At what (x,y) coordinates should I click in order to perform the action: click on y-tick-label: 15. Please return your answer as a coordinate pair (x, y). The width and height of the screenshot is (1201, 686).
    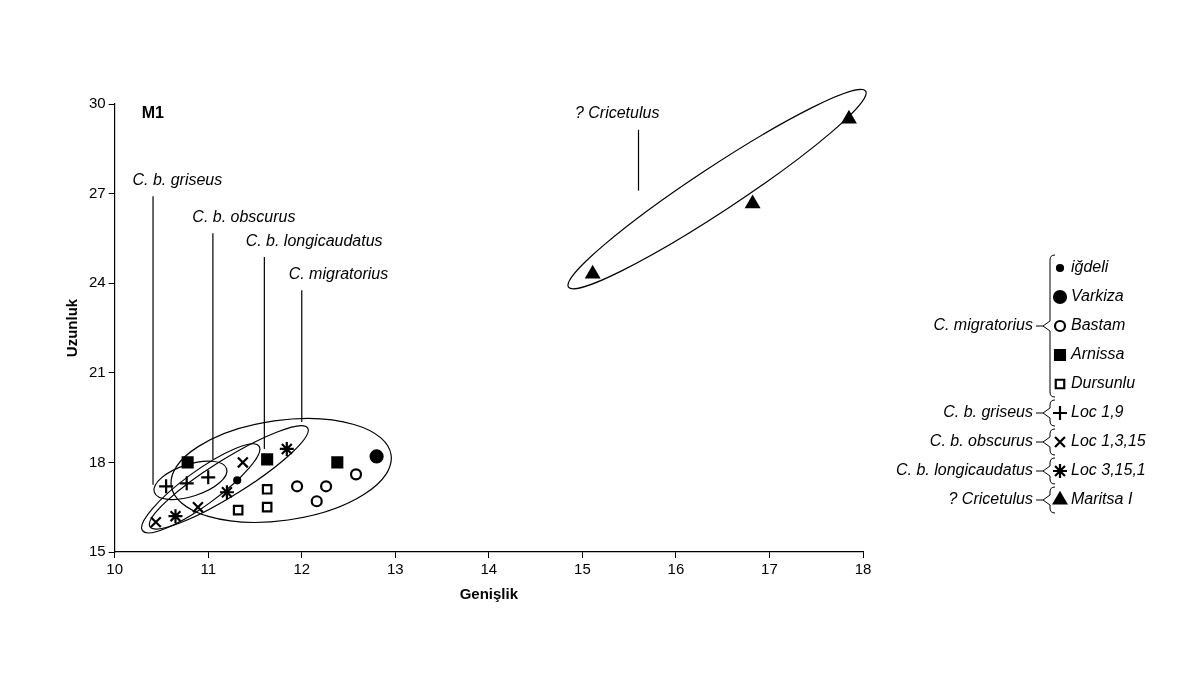
    Looking at the image, I should click on (97, 551).